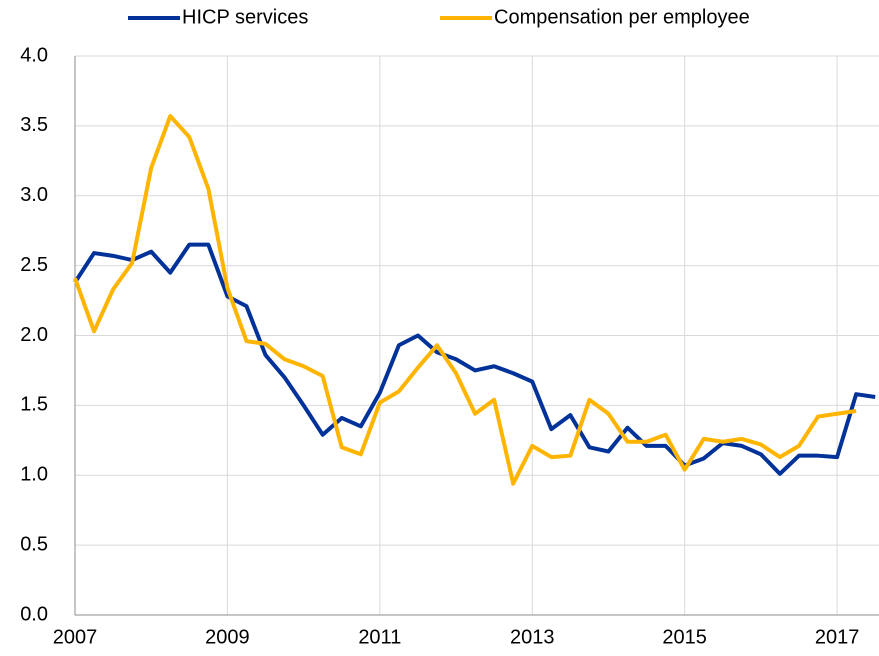 Image resolution: width=879 pixels, height=656 pixels. What do you see at coordinates (34, 125) in the screenshot?
I see `y-tick-label: 3.5` at bounding box center [34, 125].